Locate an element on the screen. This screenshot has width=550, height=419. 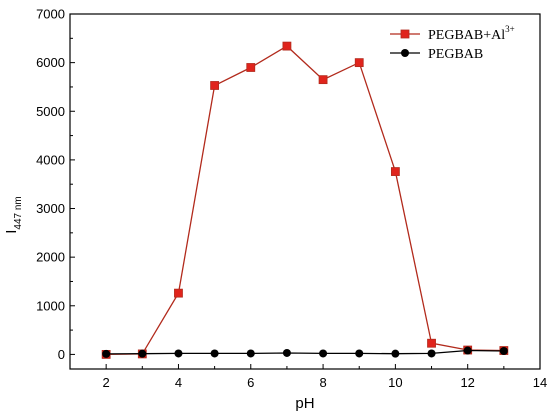
x-tick-label: 4 is located at coordinates (178, 382).